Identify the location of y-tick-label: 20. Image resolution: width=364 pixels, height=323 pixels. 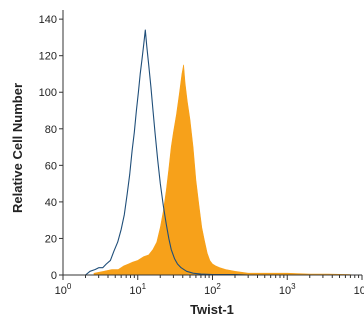
(51, 239).